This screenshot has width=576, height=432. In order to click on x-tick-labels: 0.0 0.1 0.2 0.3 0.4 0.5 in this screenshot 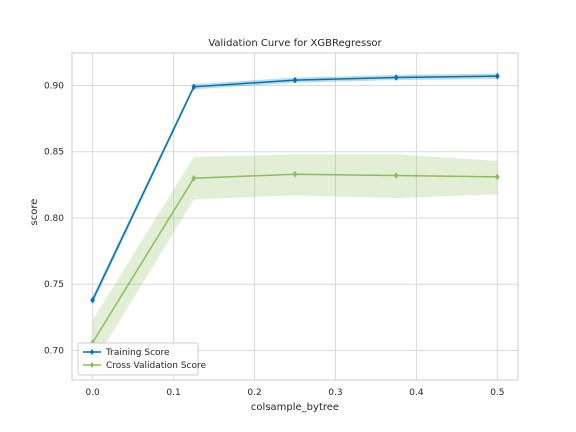, I will do `click(294, 393)`.